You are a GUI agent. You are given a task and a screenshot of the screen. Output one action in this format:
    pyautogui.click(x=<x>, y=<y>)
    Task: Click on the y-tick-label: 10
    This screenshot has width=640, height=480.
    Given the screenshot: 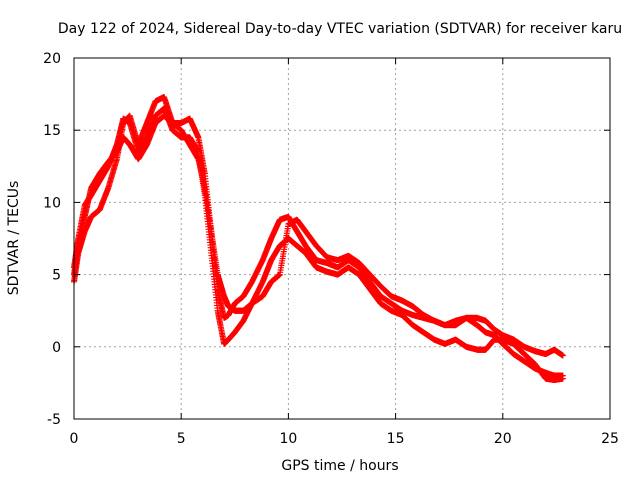 What is the action you would take?
    pyautogui.click(x=52, y=203)
    